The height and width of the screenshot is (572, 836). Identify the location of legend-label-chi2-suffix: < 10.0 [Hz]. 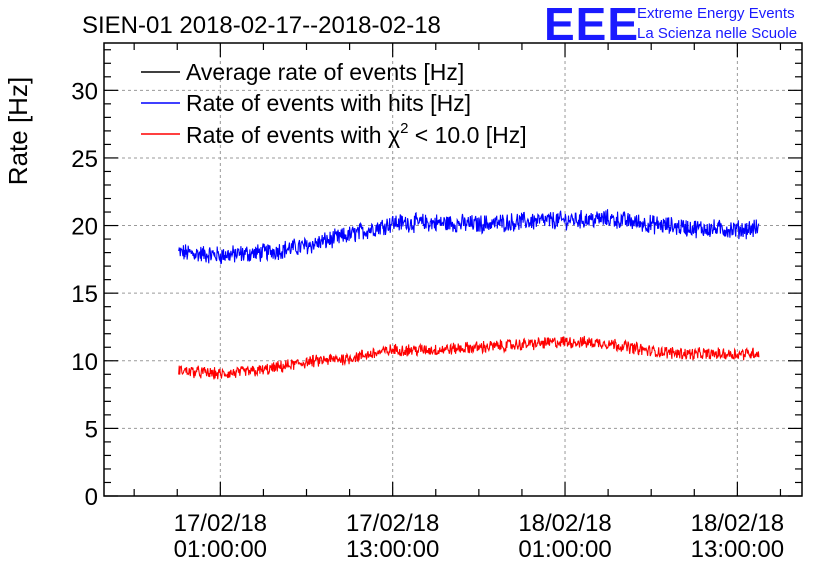
(467, 135).